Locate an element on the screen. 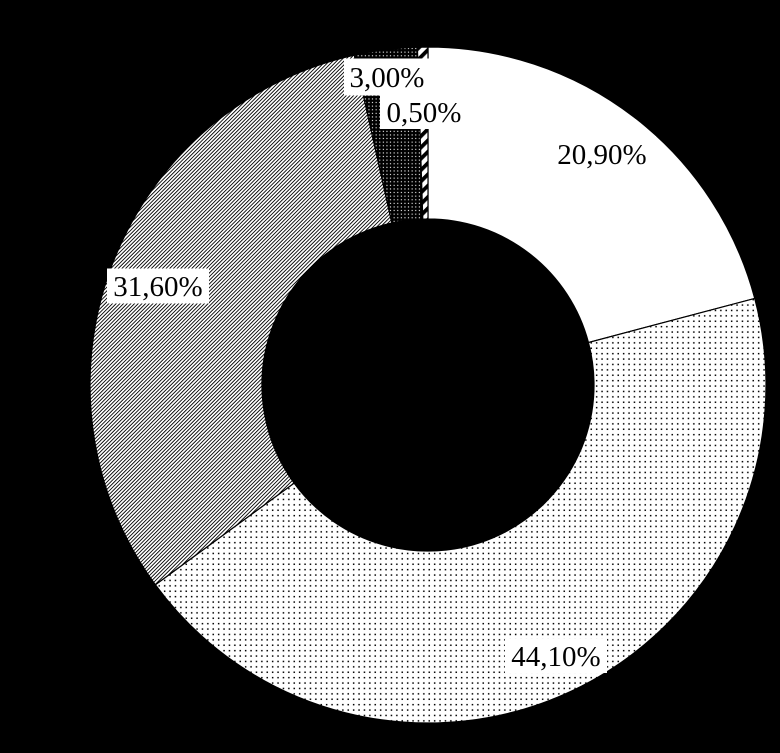 This screenshot has width=780, height=753. slice-20-90-label-box is located at coordinates (602, 154).